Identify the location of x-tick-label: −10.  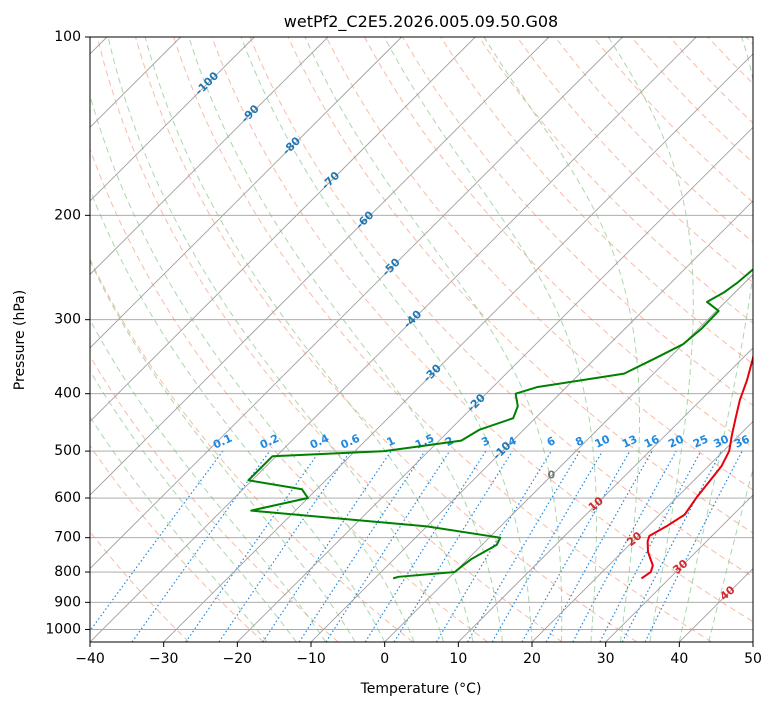
(311, 659).